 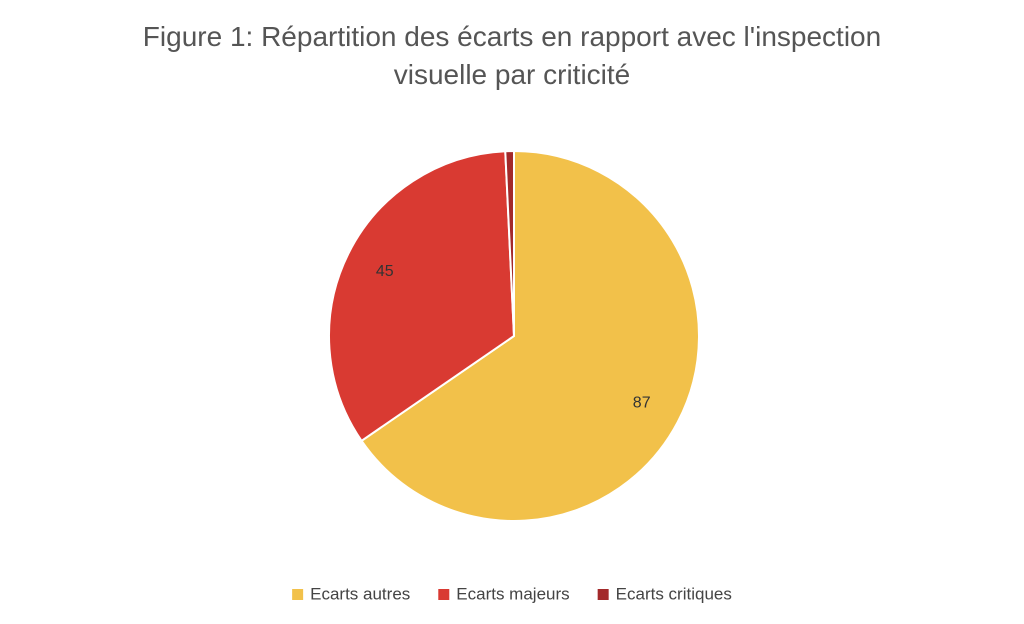 I want to click on legend-label: Ecarts critiques, so click(x=674, y=593).